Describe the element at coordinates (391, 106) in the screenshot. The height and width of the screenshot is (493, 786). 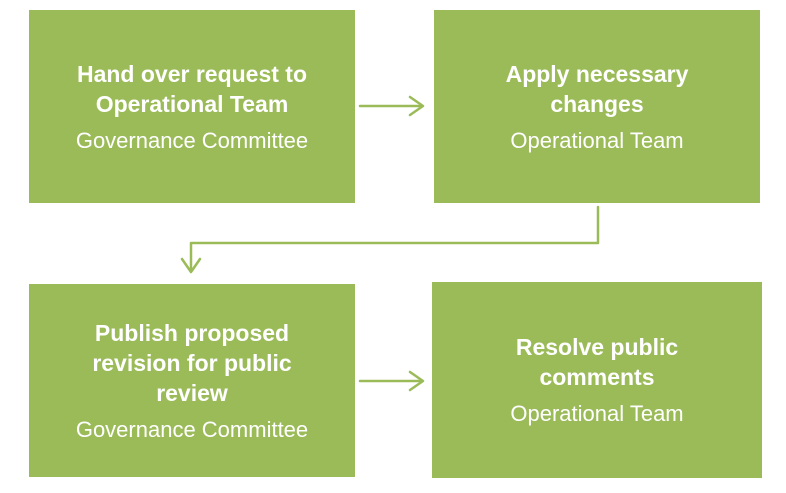
I see `arrow-step1-to-step2` at that location.